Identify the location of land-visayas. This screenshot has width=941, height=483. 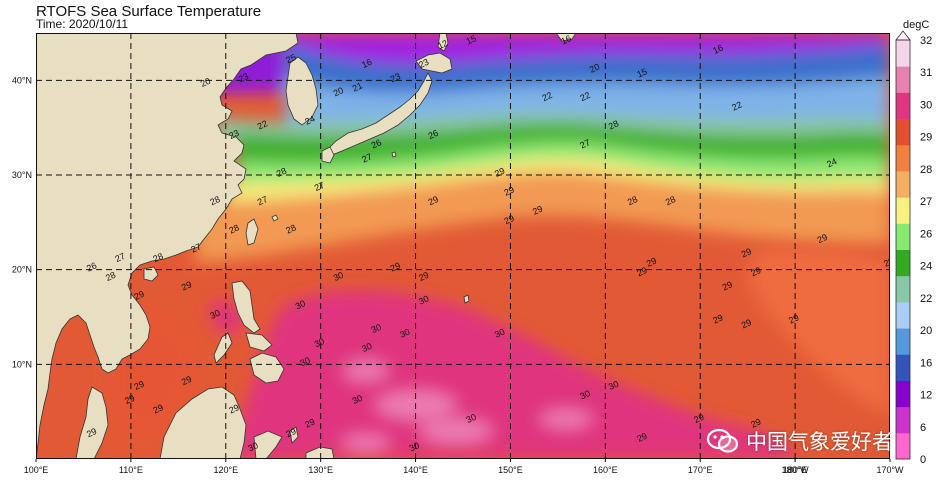
(259, 342).